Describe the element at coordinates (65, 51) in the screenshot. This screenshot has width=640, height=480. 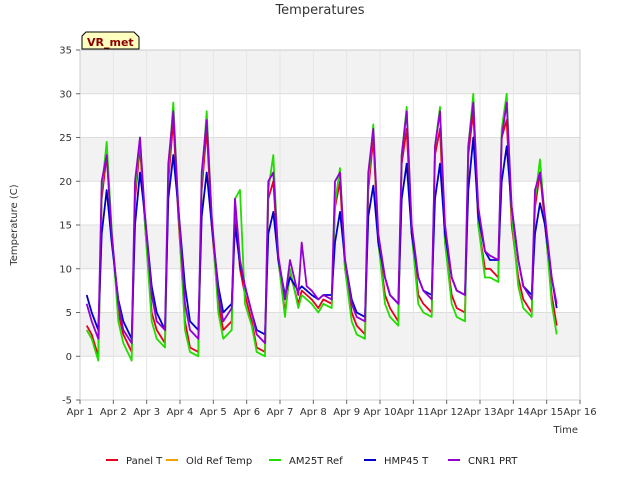
I see `y-tick-label: 35` at that location.